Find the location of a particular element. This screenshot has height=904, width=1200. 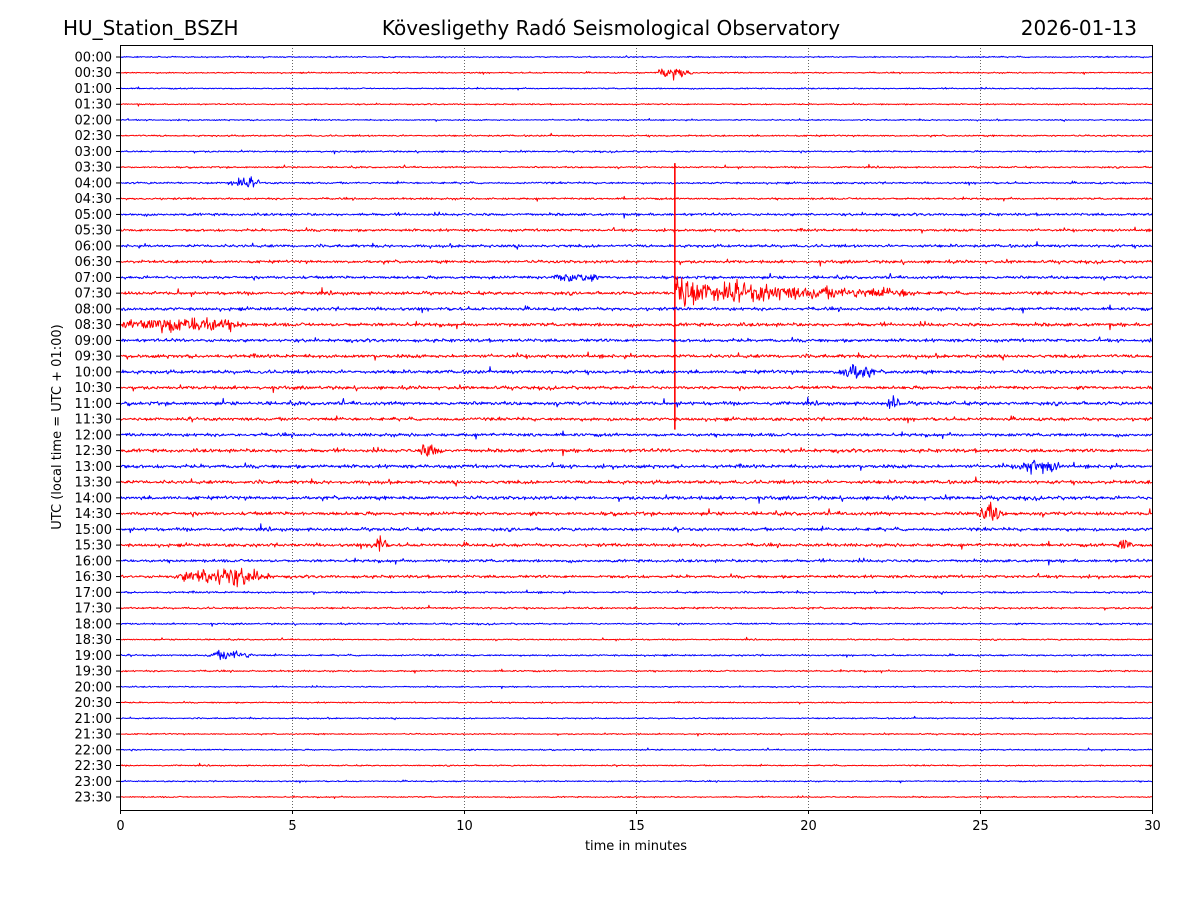

y-tick-label: 09:00 is located at coordinates (93, 341).